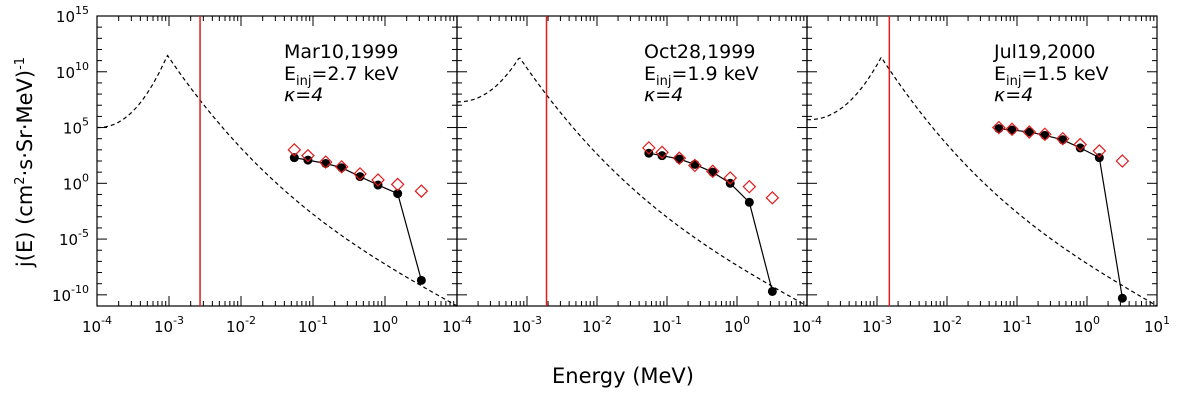  Describe the element at coordinates (354, 74) in the screenshot. I see `einj-value: =2.7 keV` at that location.